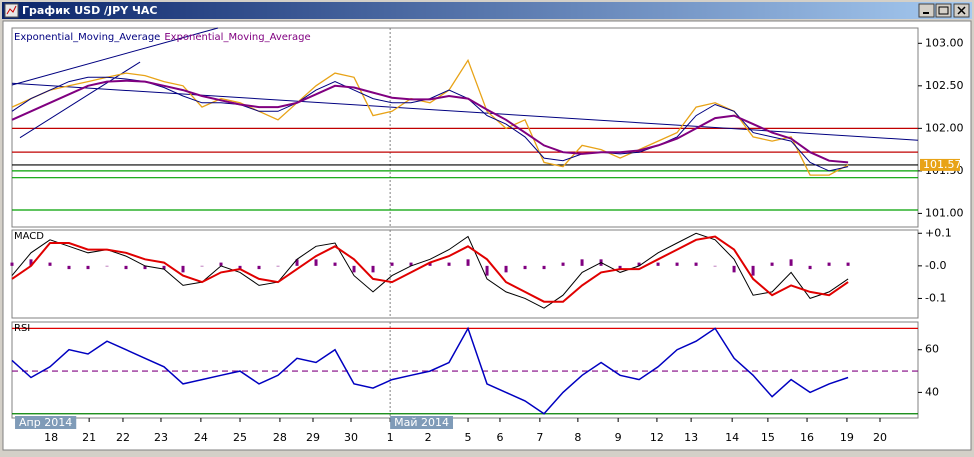 This screenshot has width=974, height=457. I want to click on x-tick-label: 8, so click(577, 437).